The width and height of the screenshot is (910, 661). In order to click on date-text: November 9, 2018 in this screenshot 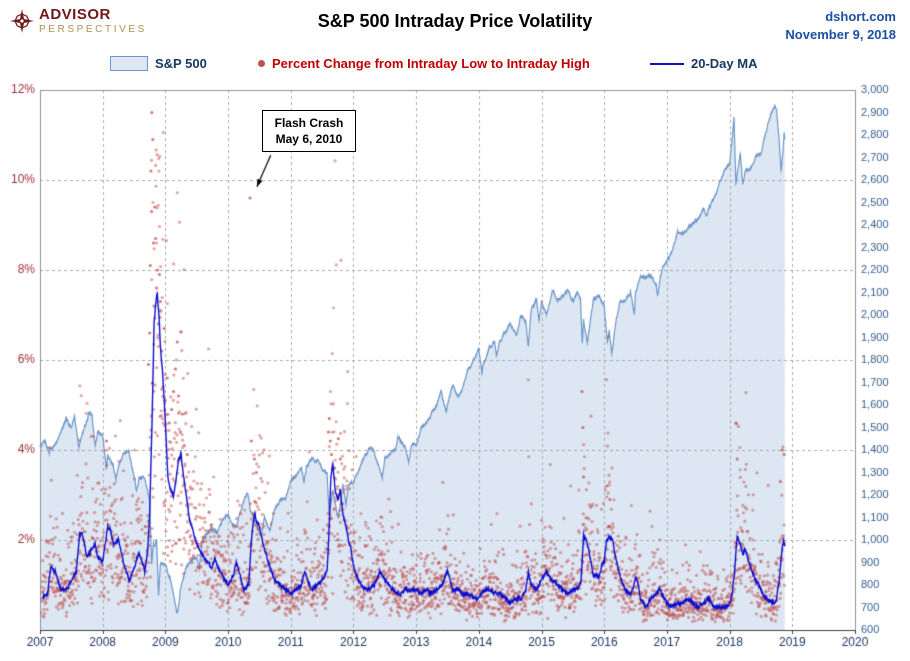, I will do `click(840, 34)`.